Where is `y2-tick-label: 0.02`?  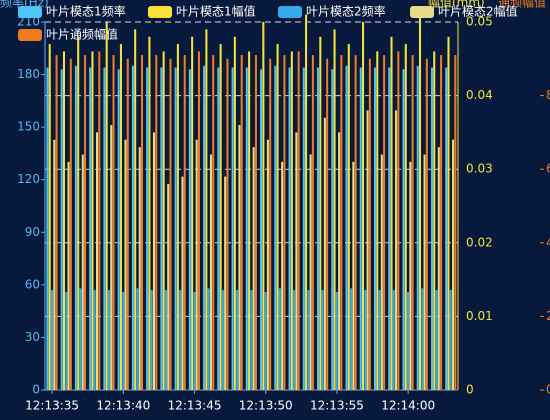 y2-tick-label: 0.02 is located at coordinates (479, 242).